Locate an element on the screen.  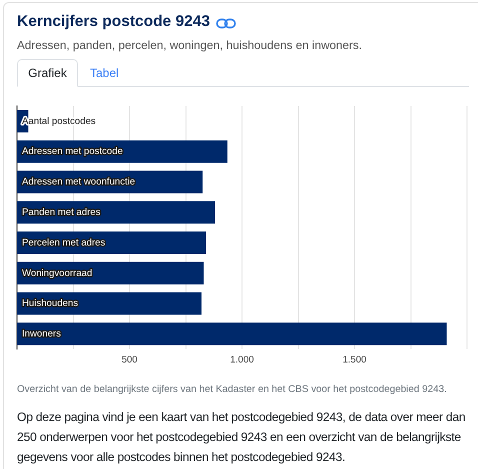
chart-title: Kerncijfers postcode 9243 is located at coordinates (113, 22).